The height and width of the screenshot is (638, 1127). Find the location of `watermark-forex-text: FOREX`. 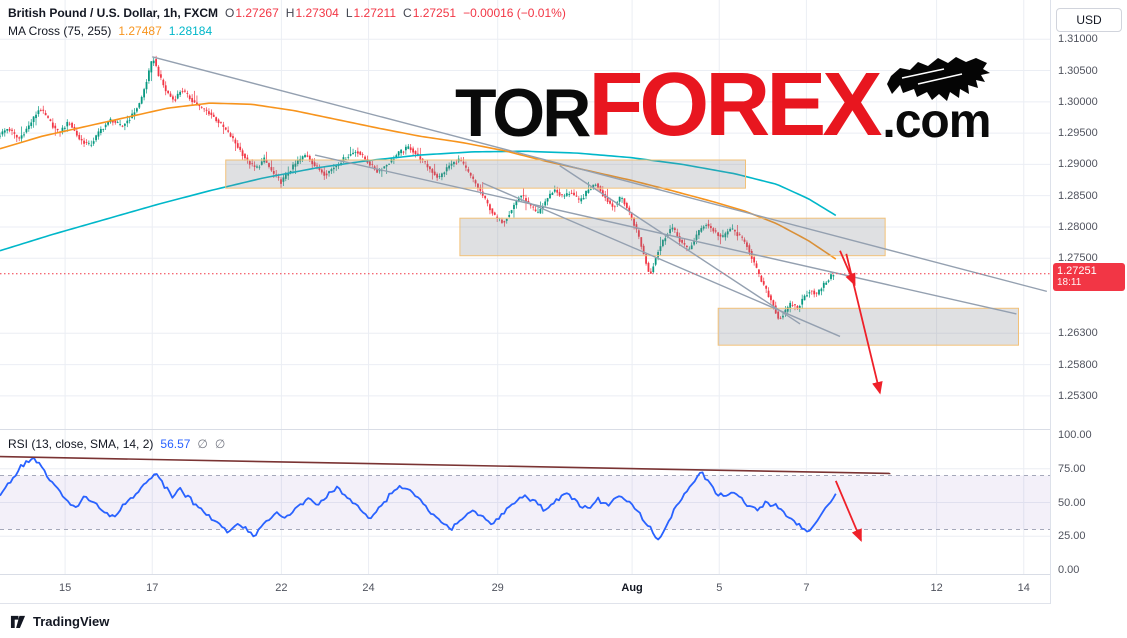

watermark-forex-text: FOREX is located at coordinates (735, 105).